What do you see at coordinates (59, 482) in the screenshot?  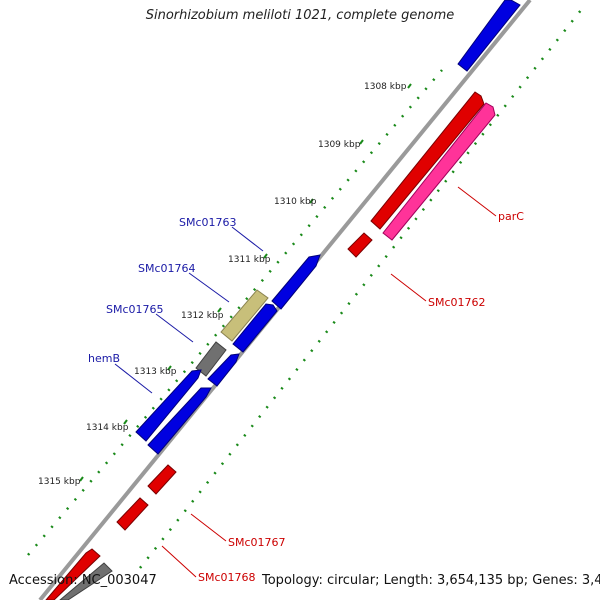 I see `tick-label: 1315 kbp` at bounding box center [59, 482].